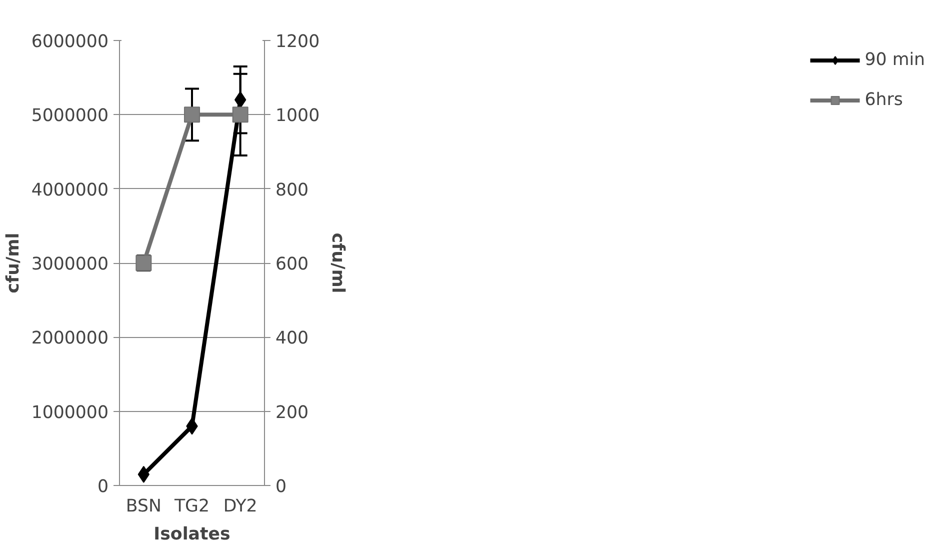 The image size is (943, 555). Describe the element at coordinates (70, 338) in the screenshot. I see `y-tick-label: 2000000` at that location.